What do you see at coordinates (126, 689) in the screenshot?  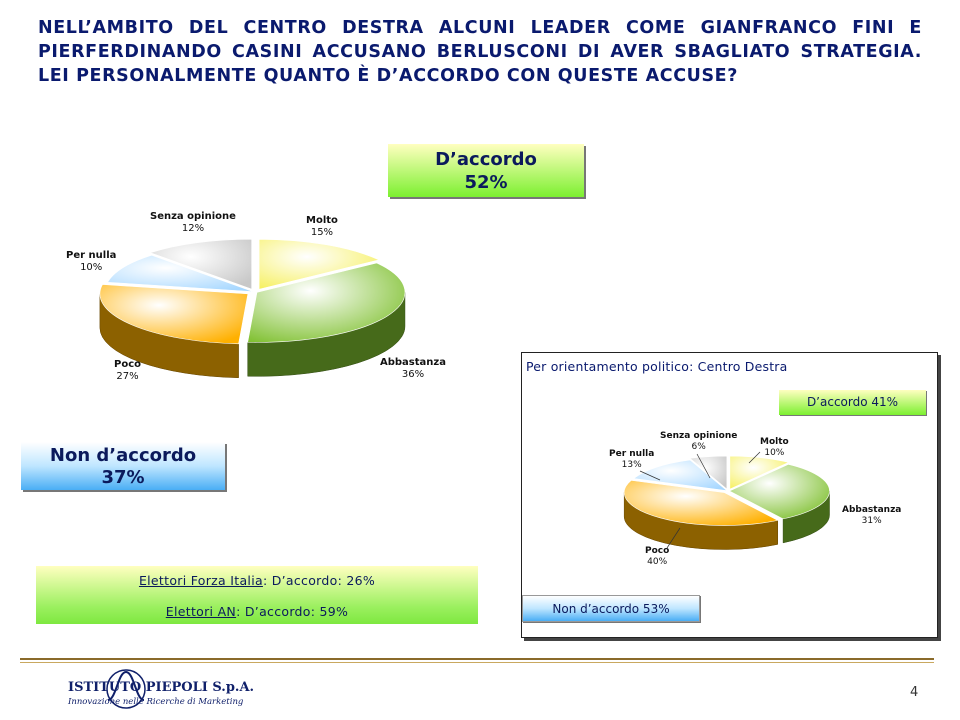 I see `piepoli-logo-icon` at bounding box center [126, 689].